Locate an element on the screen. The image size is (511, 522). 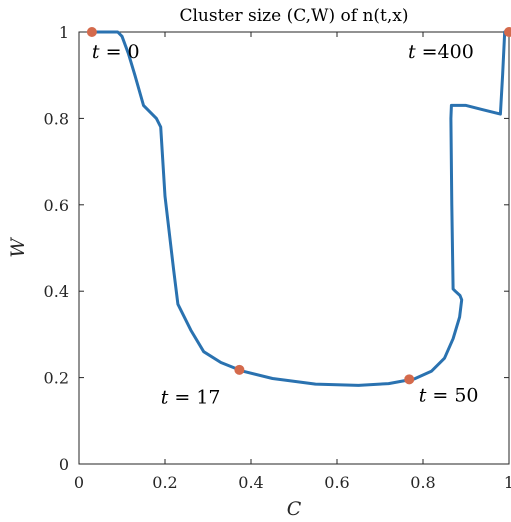
time-annotation: t = 17 is located at coordinates (191, 398).